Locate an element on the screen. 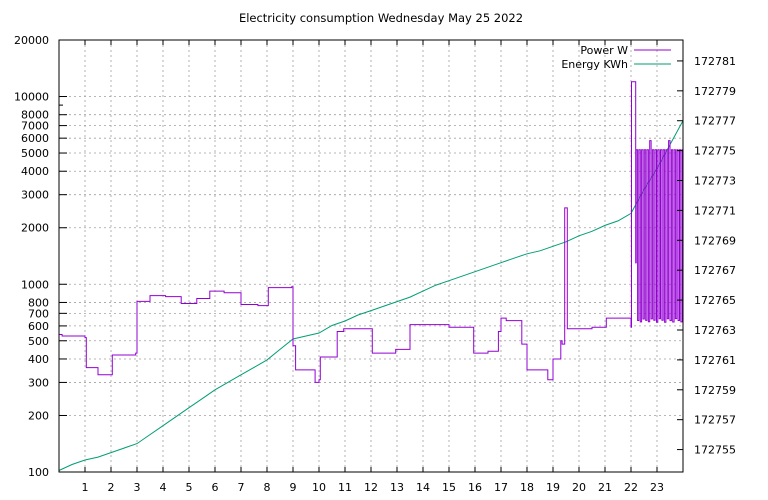 The width and height of the screenshot is (768, 500). y-tick-label: 8000 is located at coordinates (35, 115).